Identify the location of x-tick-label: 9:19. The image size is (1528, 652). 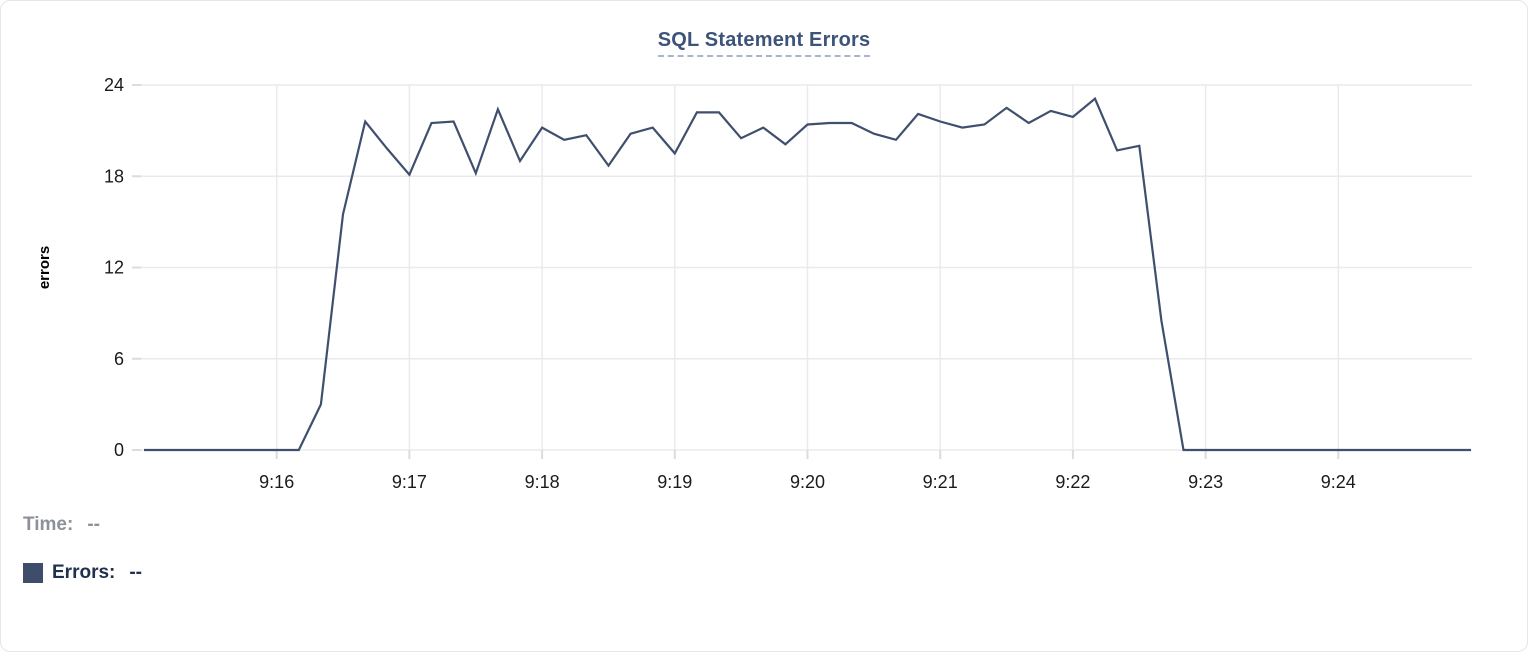
(674, 482).